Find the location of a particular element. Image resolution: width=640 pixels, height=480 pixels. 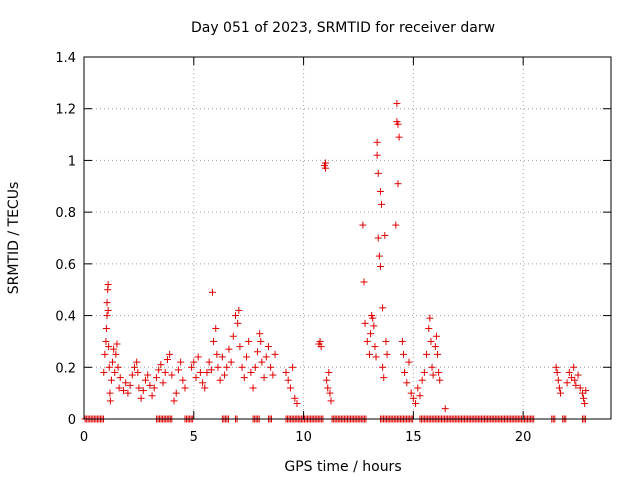

x-tick-label: 20 is located at coordinates (523, 437).